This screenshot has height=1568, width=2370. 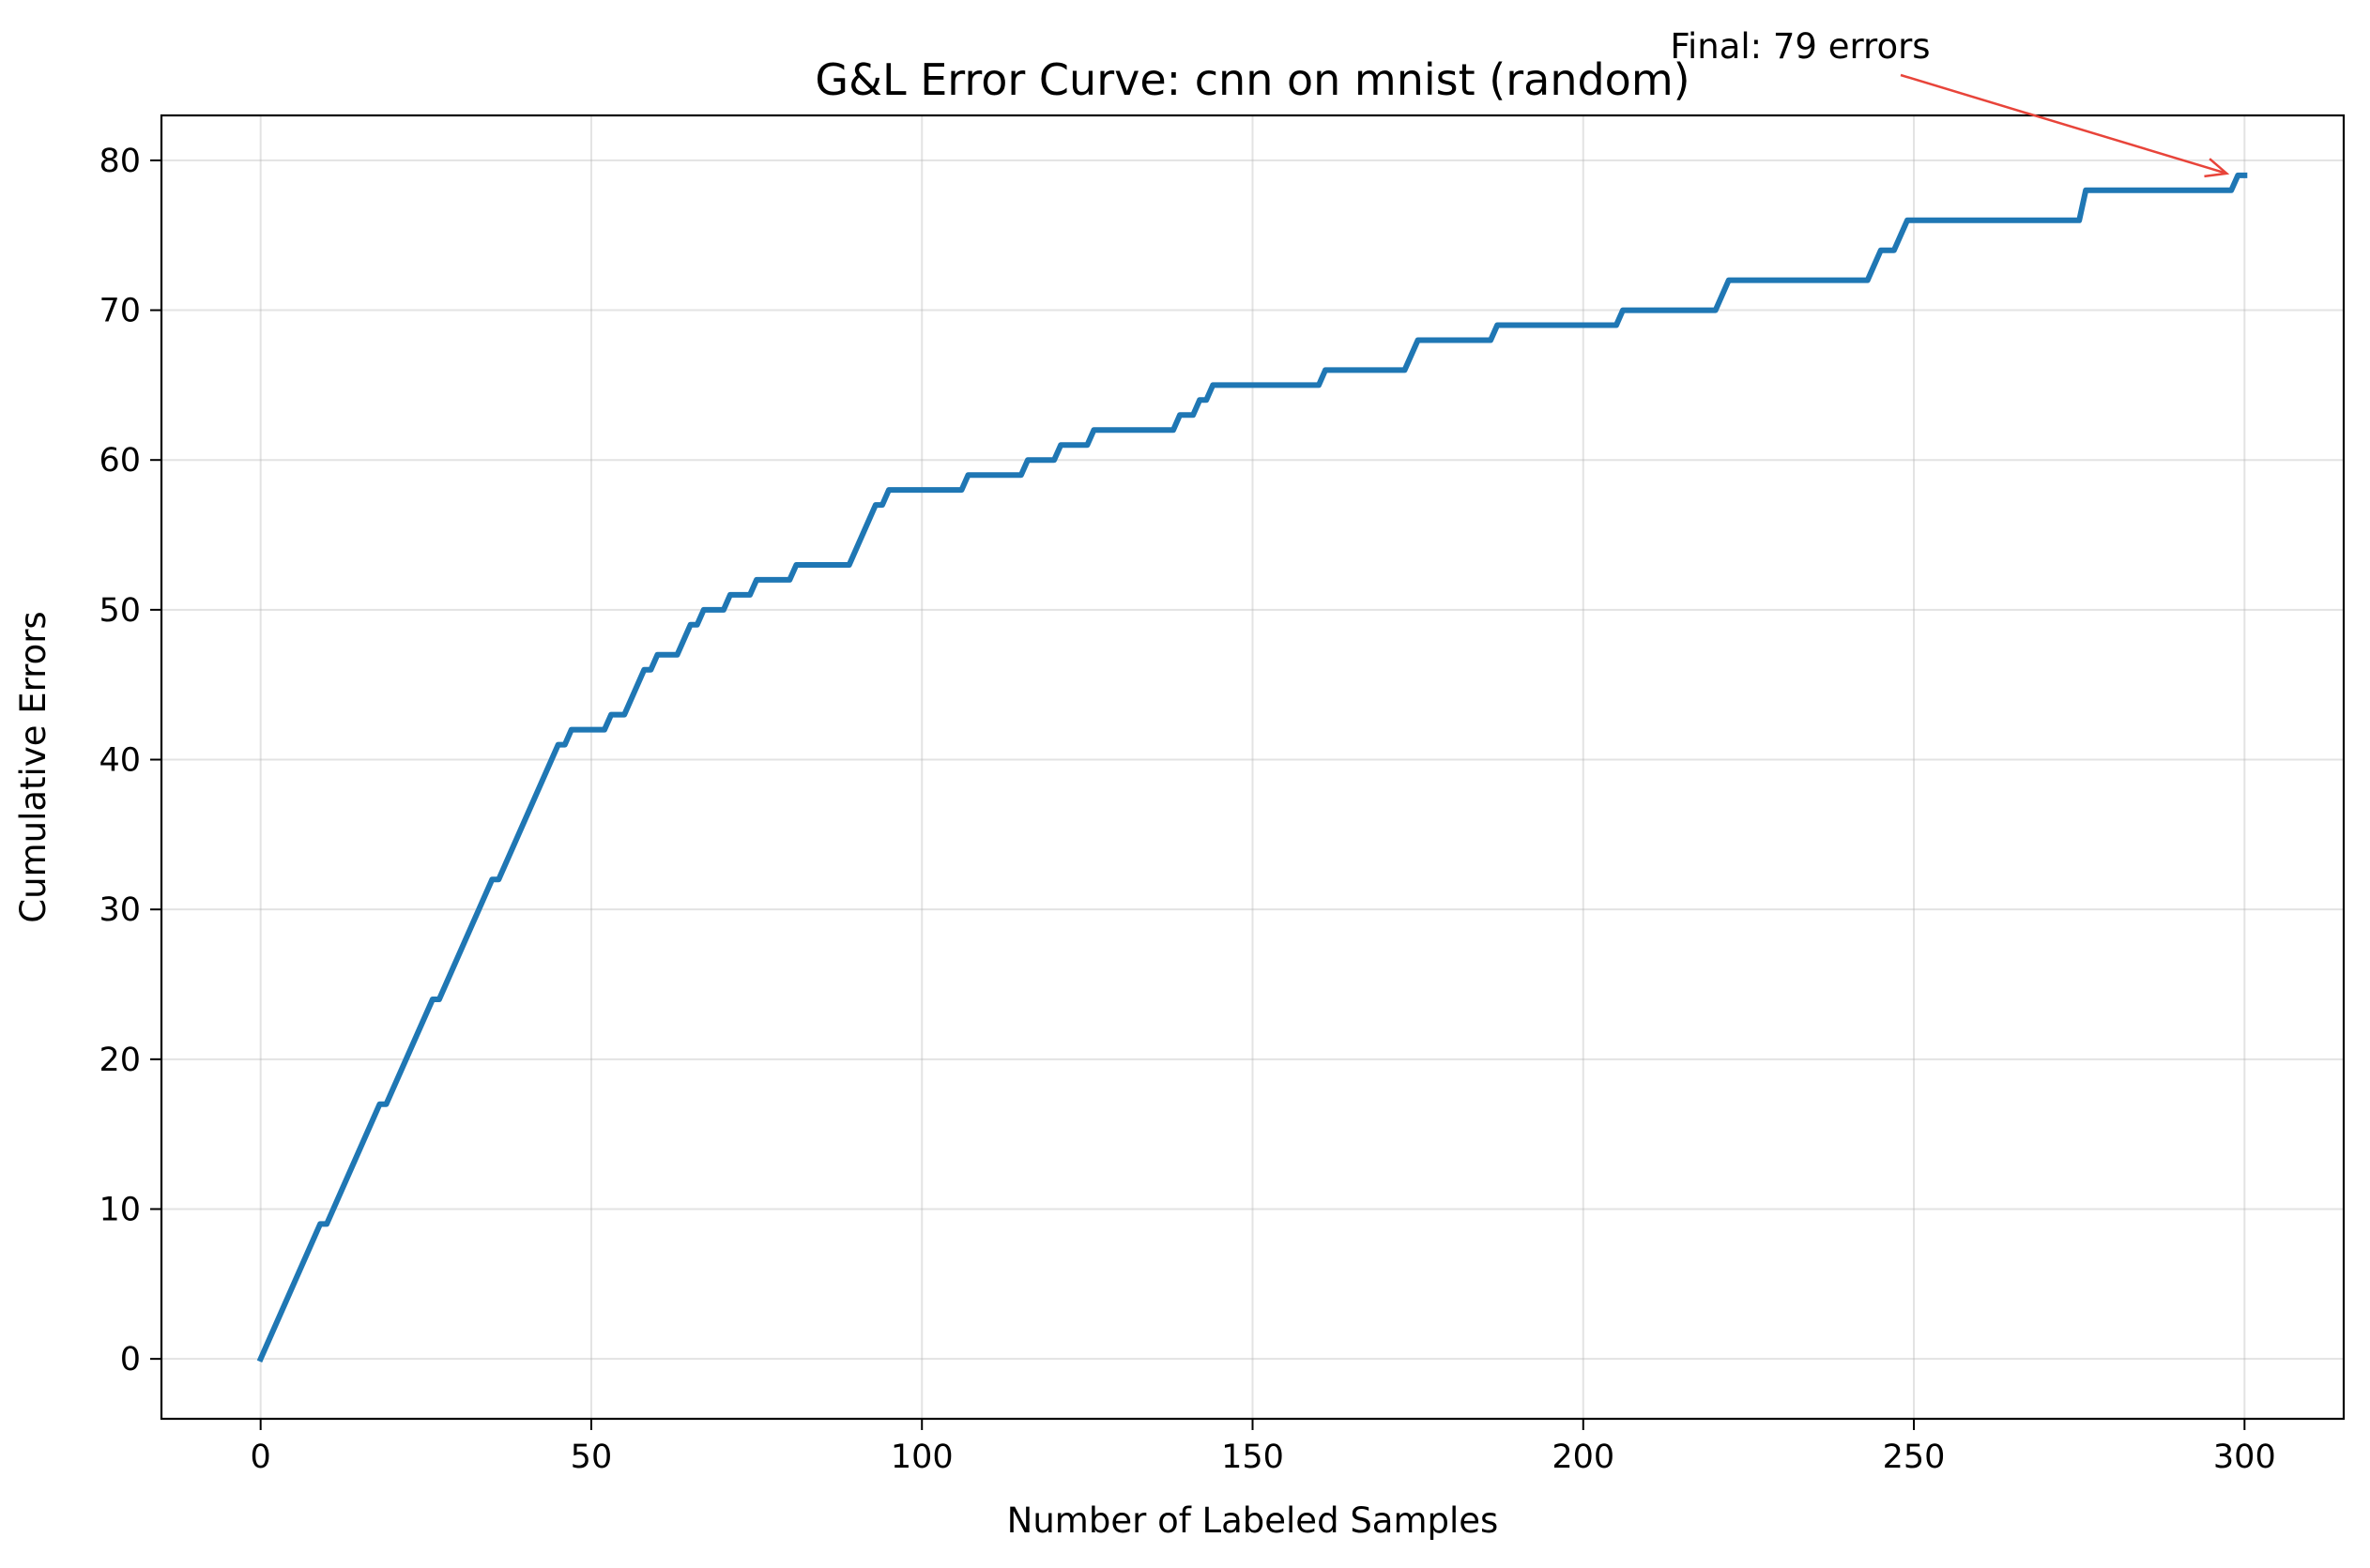 I want to click on x-tick-label: 50, so click(x=592, y=1457).